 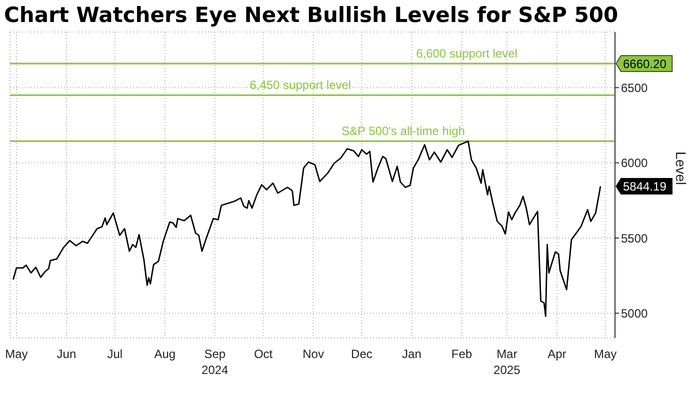 What do you see at coordinates (645, 64) in the screenshot?
I see `annotation: 6660.20` at bounding box center [645, 64].